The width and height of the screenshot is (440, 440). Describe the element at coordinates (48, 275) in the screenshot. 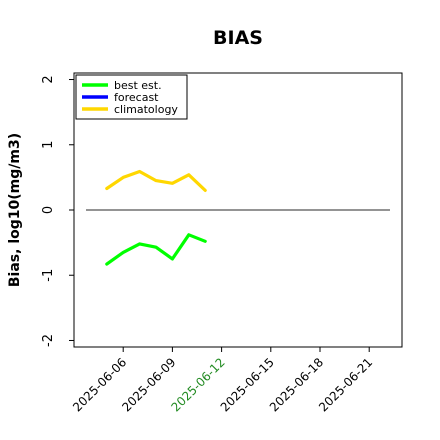

I see `y-tick-label: -1` at that location.